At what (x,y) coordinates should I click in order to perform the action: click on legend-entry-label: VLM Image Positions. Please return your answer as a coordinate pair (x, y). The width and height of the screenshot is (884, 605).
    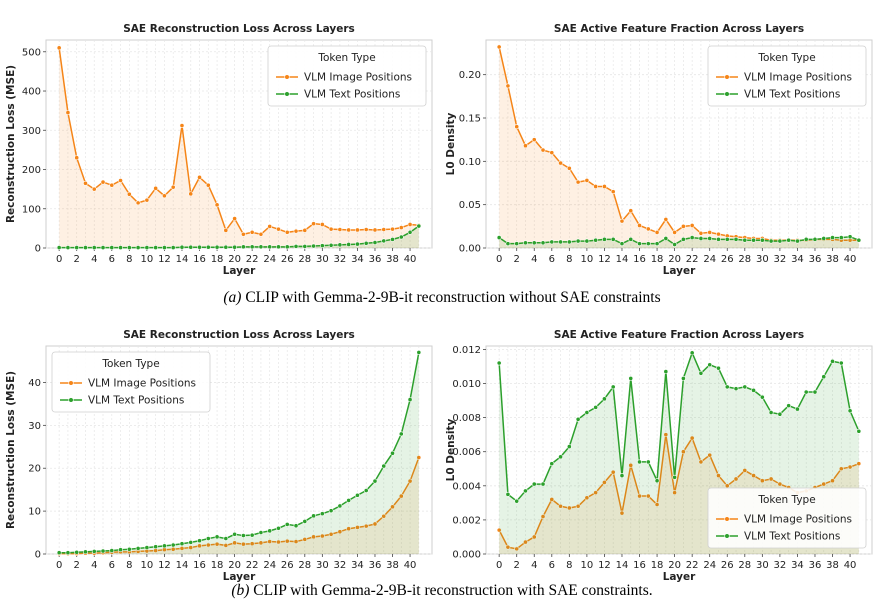
    Looking at the image, I should click on (798, 520).